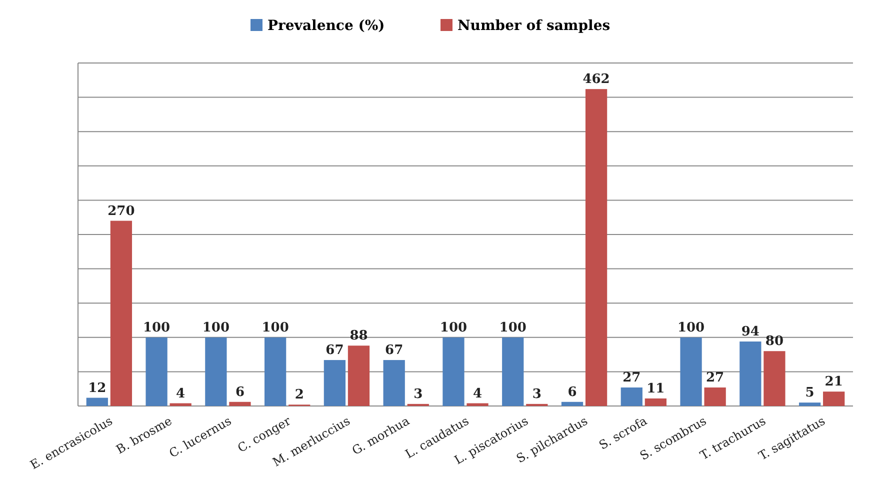 The image size is (881, 494). I want to click on data-label: 462, so click(596, 80).